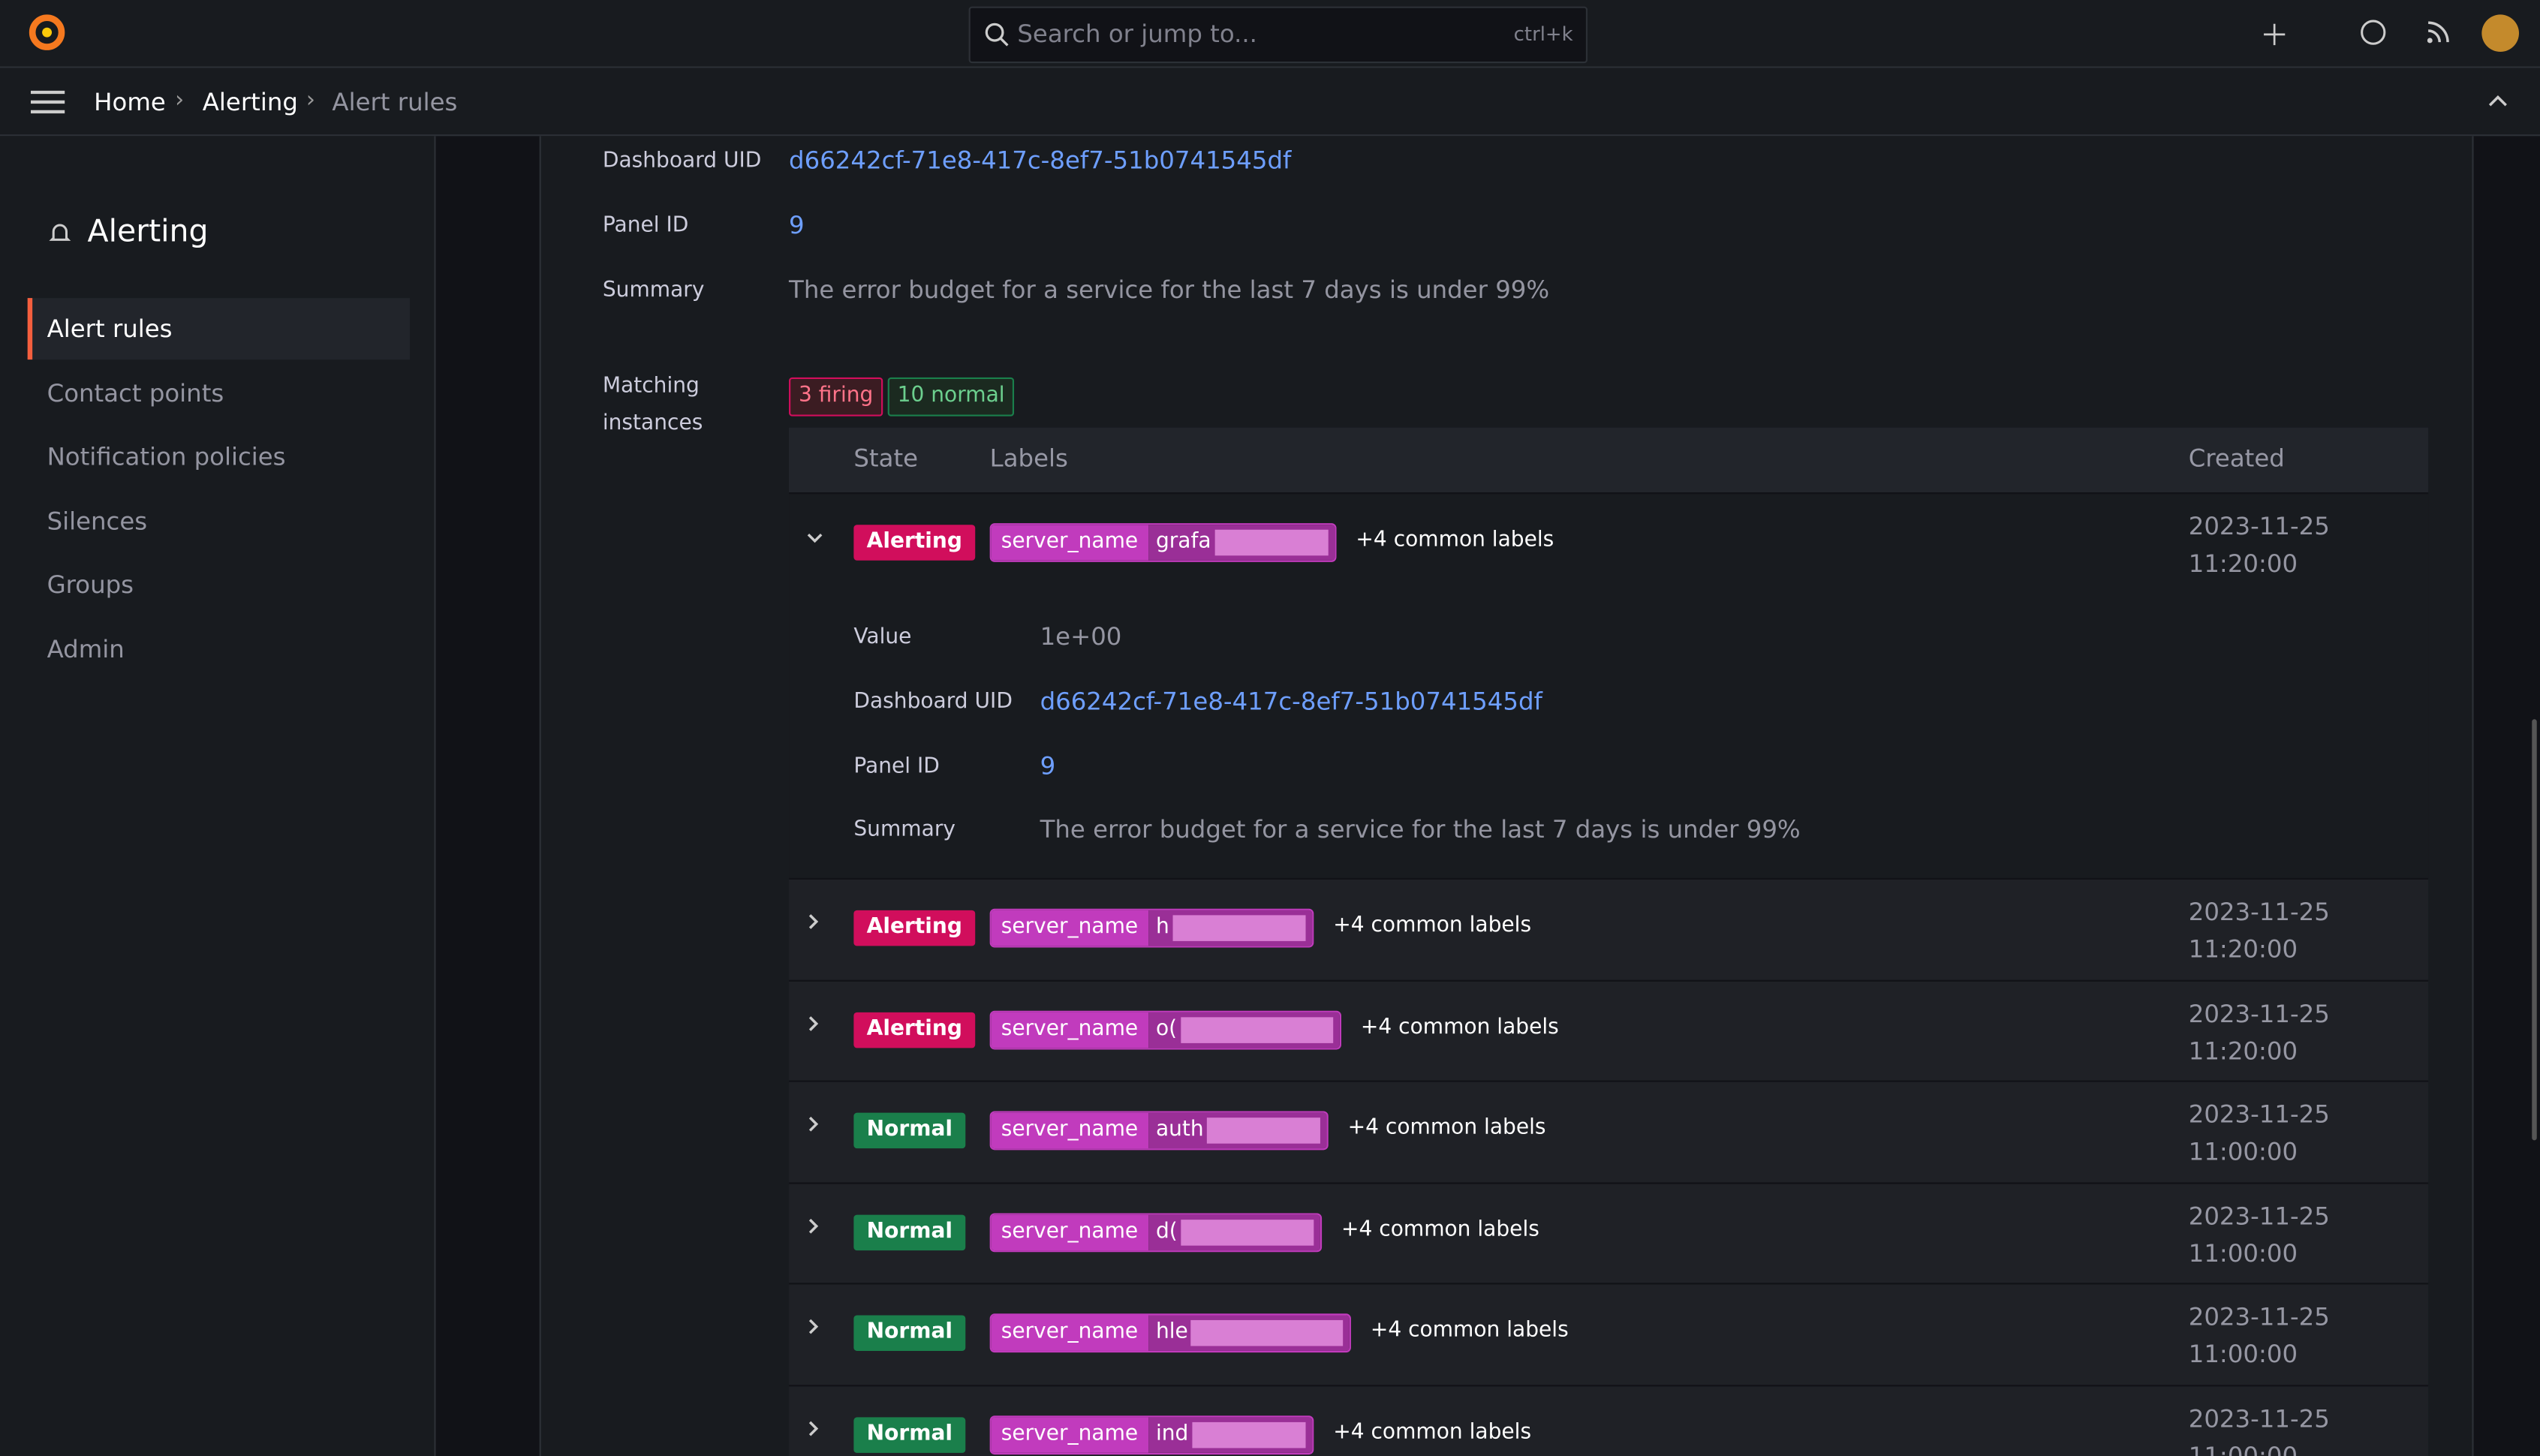 The width and height of the screenshot is (2540, 1456). I want to click on nav-item: Admin, so click(86, 649).